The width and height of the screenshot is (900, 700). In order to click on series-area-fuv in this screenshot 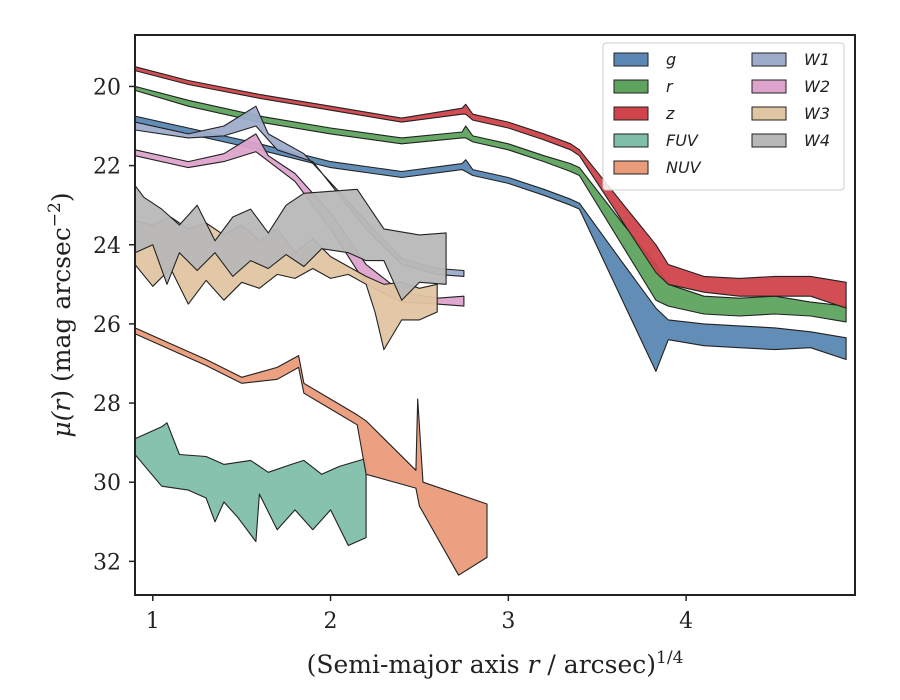, I will do `click(250, 484)`.